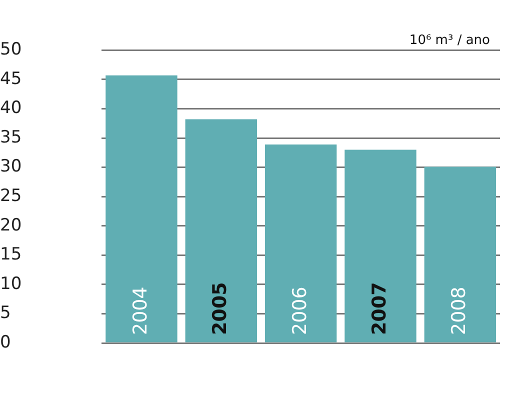 The height and width of the screenshot is (401, 516). Describe the element at coordinates (11, 166) in the screenshot. I see `y-tick-label: 30` at that location.